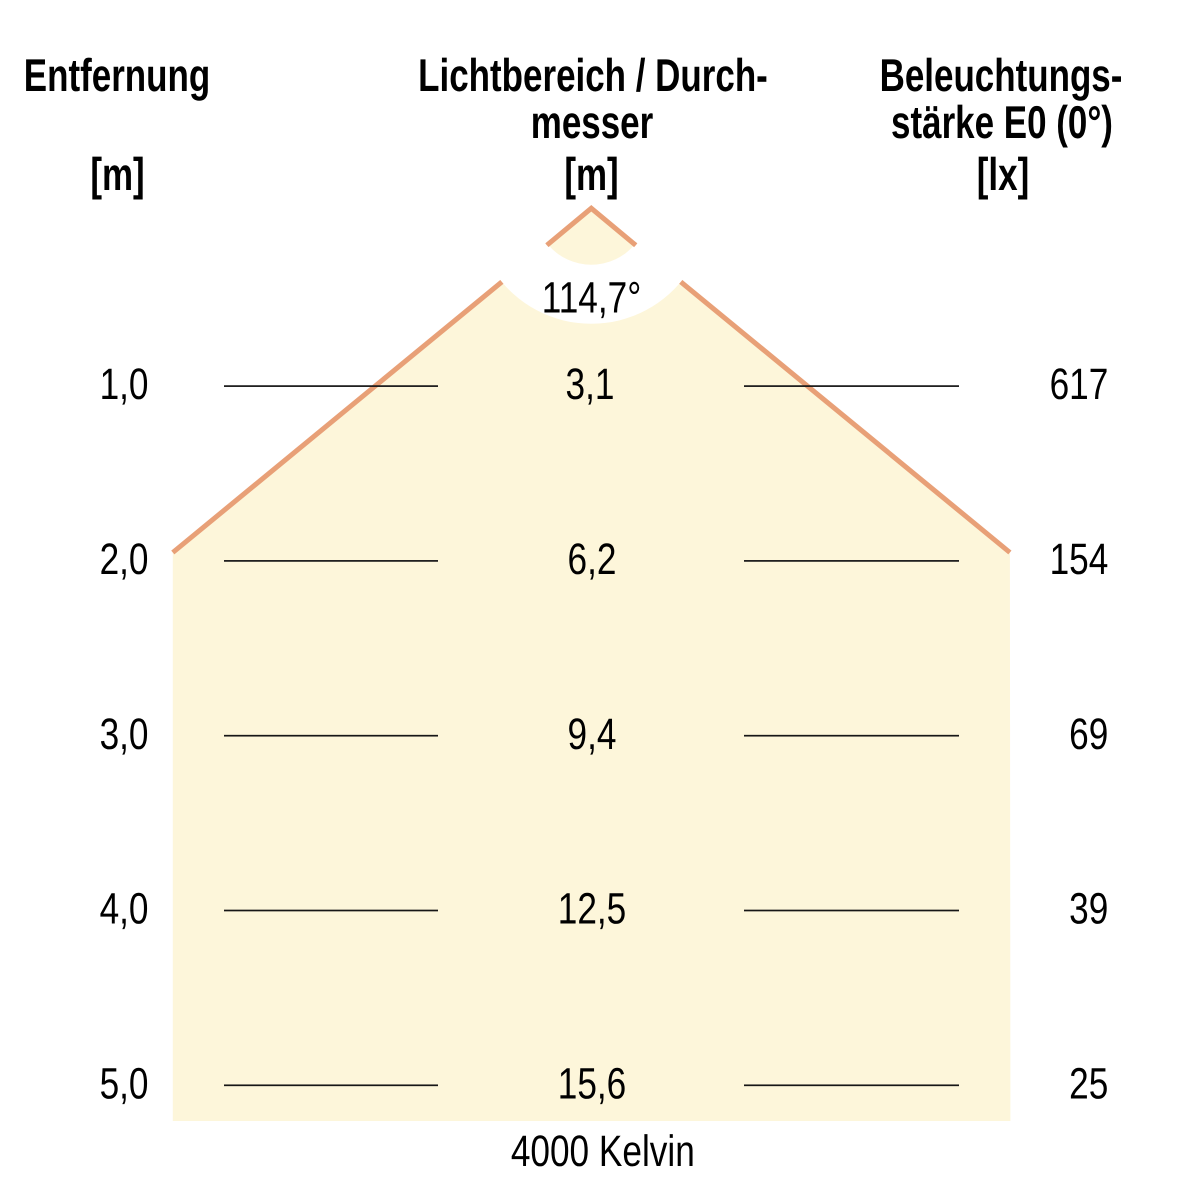  I want to click on svg-text: 69, so click(1088, 734).